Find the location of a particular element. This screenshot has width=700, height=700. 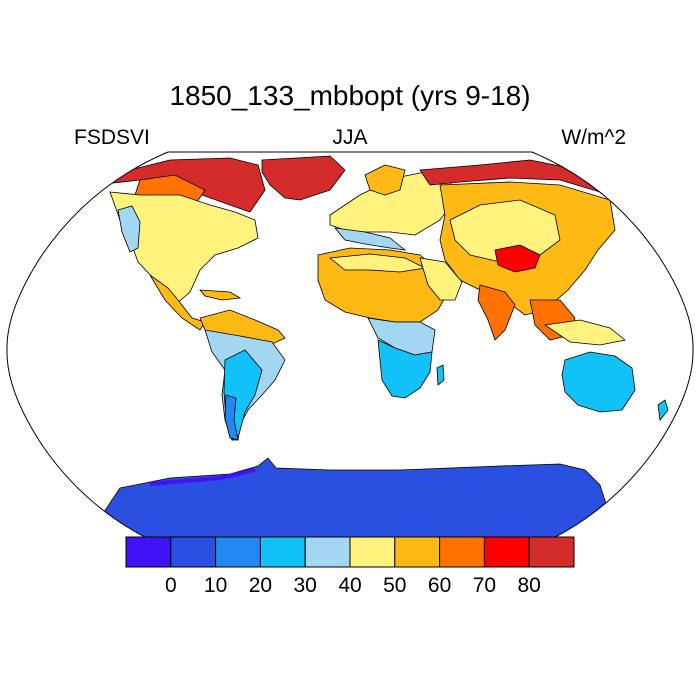

region-caribbean is located at coordinates (220, 295).